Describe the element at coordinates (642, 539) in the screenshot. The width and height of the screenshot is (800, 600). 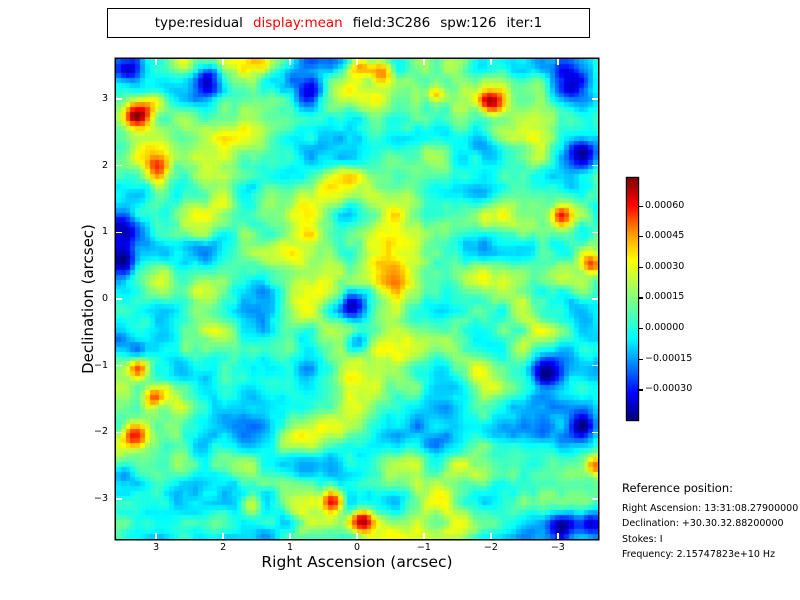
I see `reference-stokes: Stokes: I` at that location.